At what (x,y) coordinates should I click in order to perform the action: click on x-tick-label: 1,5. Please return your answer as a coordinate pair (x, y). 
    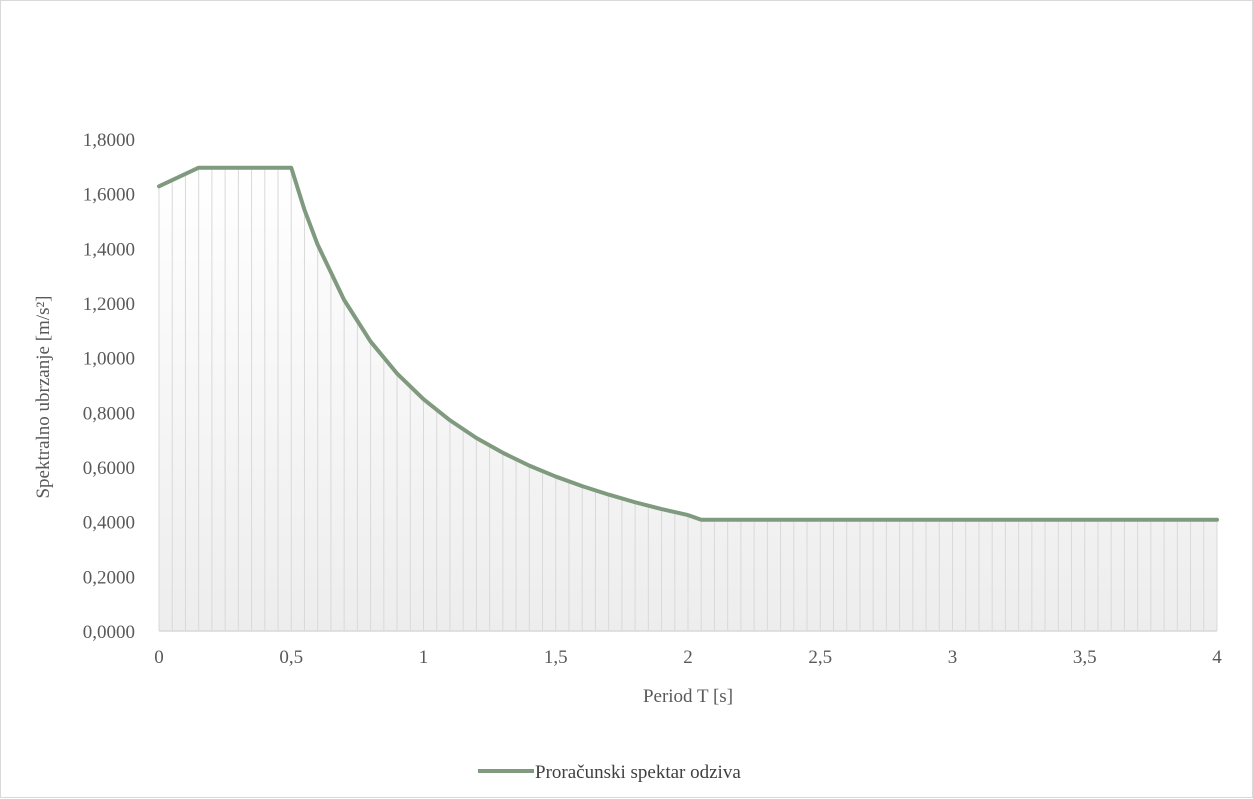
    Looking at the image, I should click on (556, 657).